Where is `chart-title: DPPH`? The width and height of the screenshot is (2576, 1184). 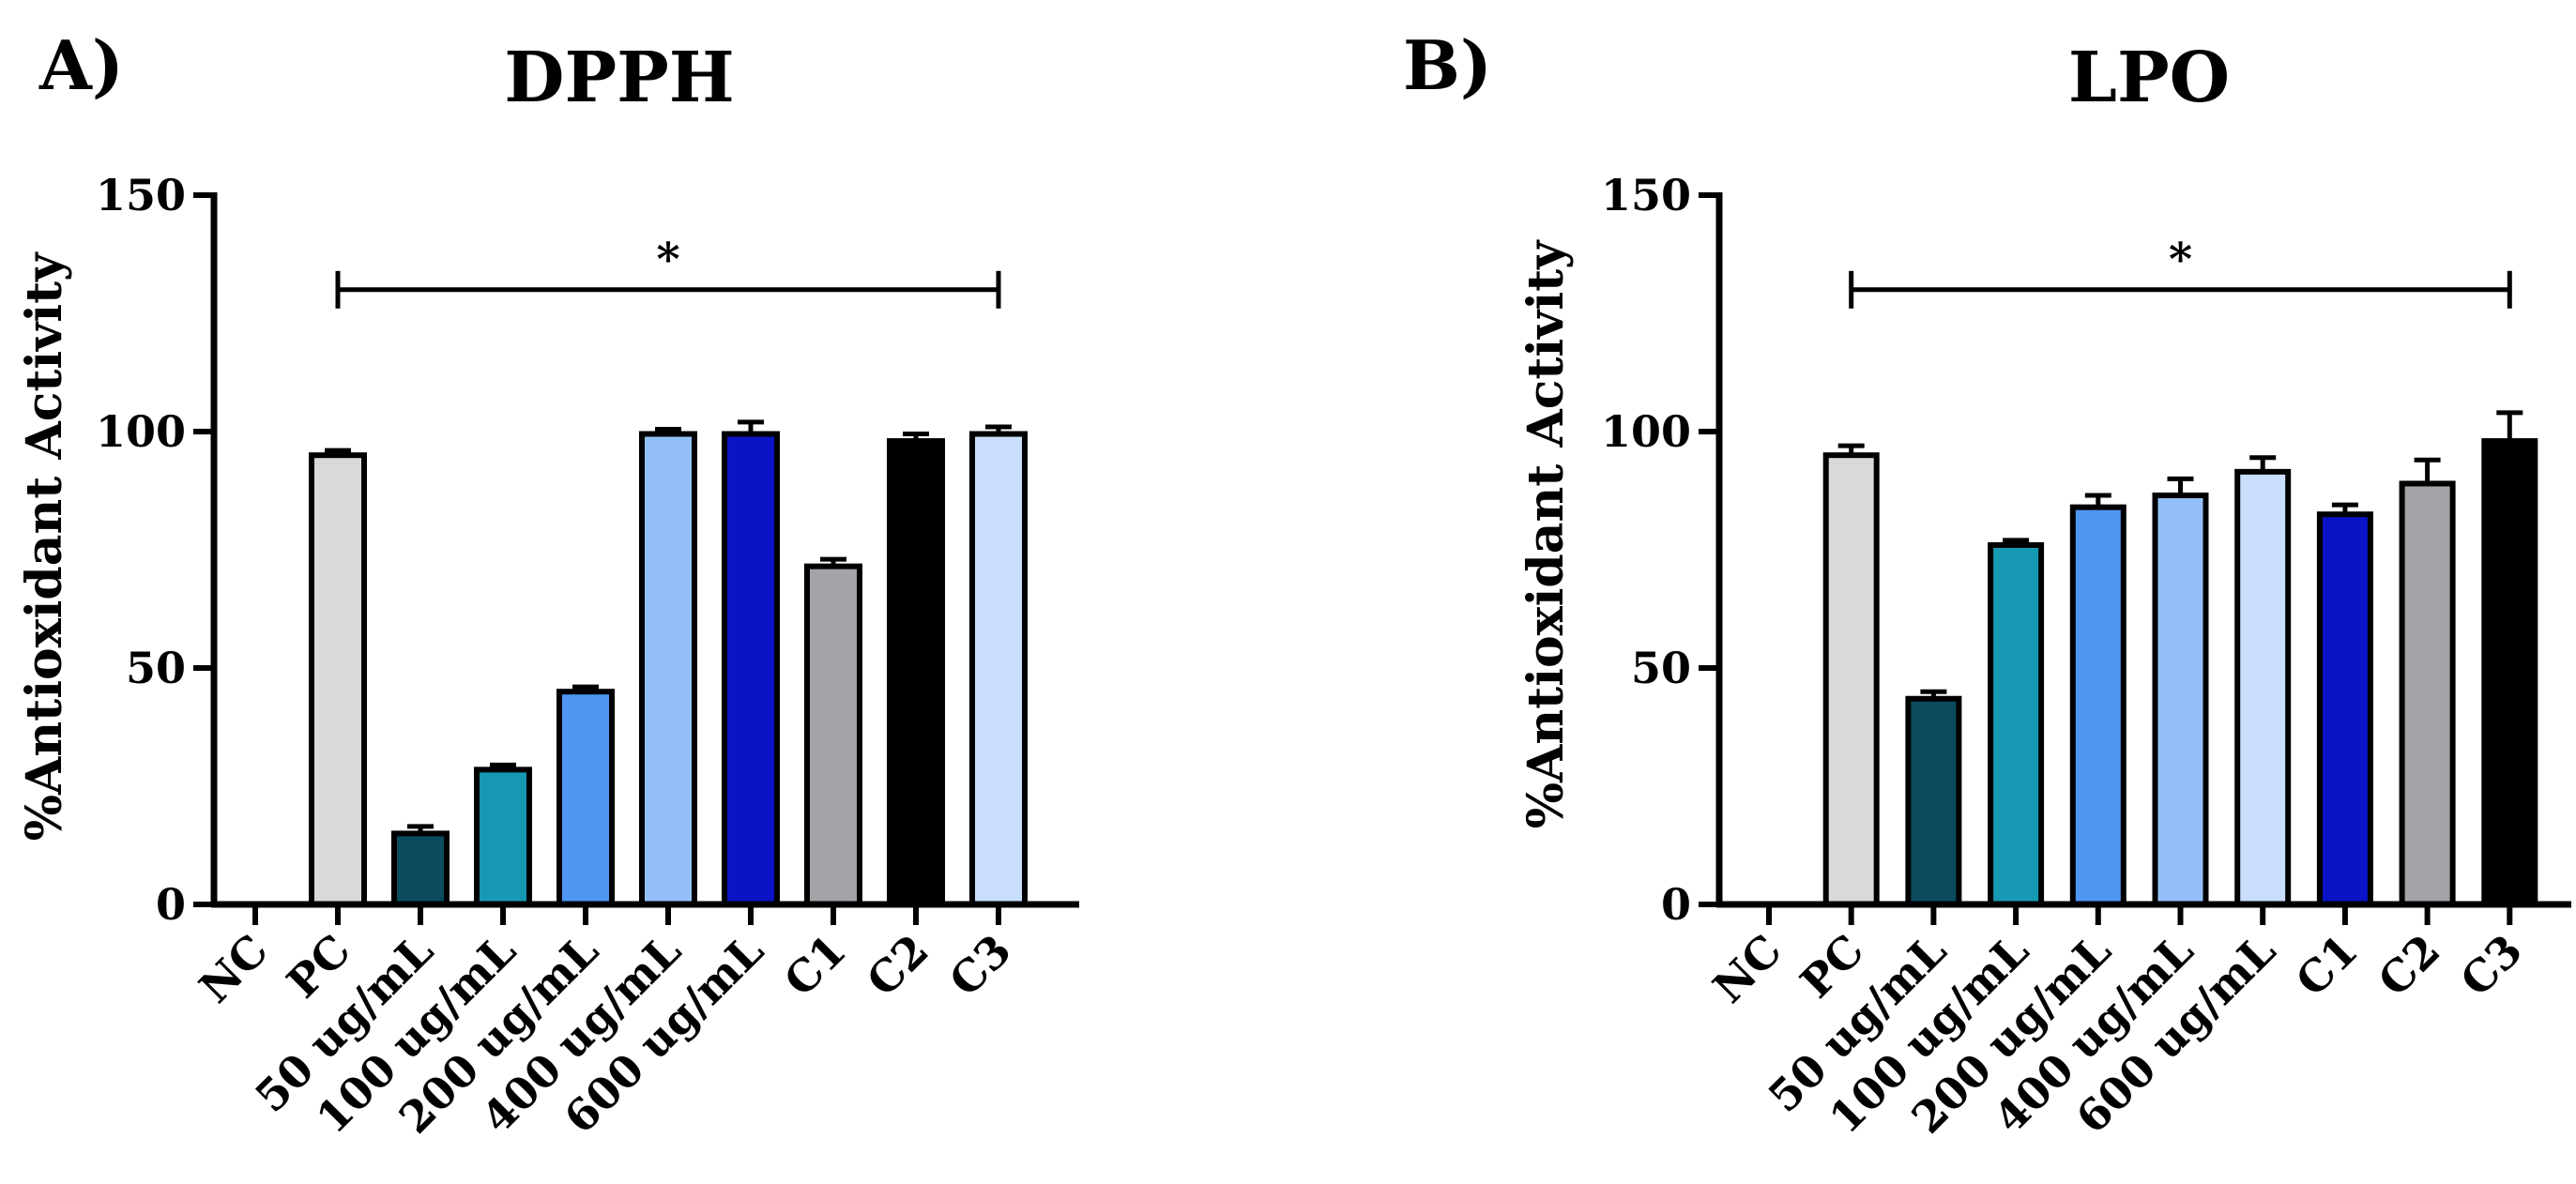 chart-title: DPPH is located at coordinates (619, 78).